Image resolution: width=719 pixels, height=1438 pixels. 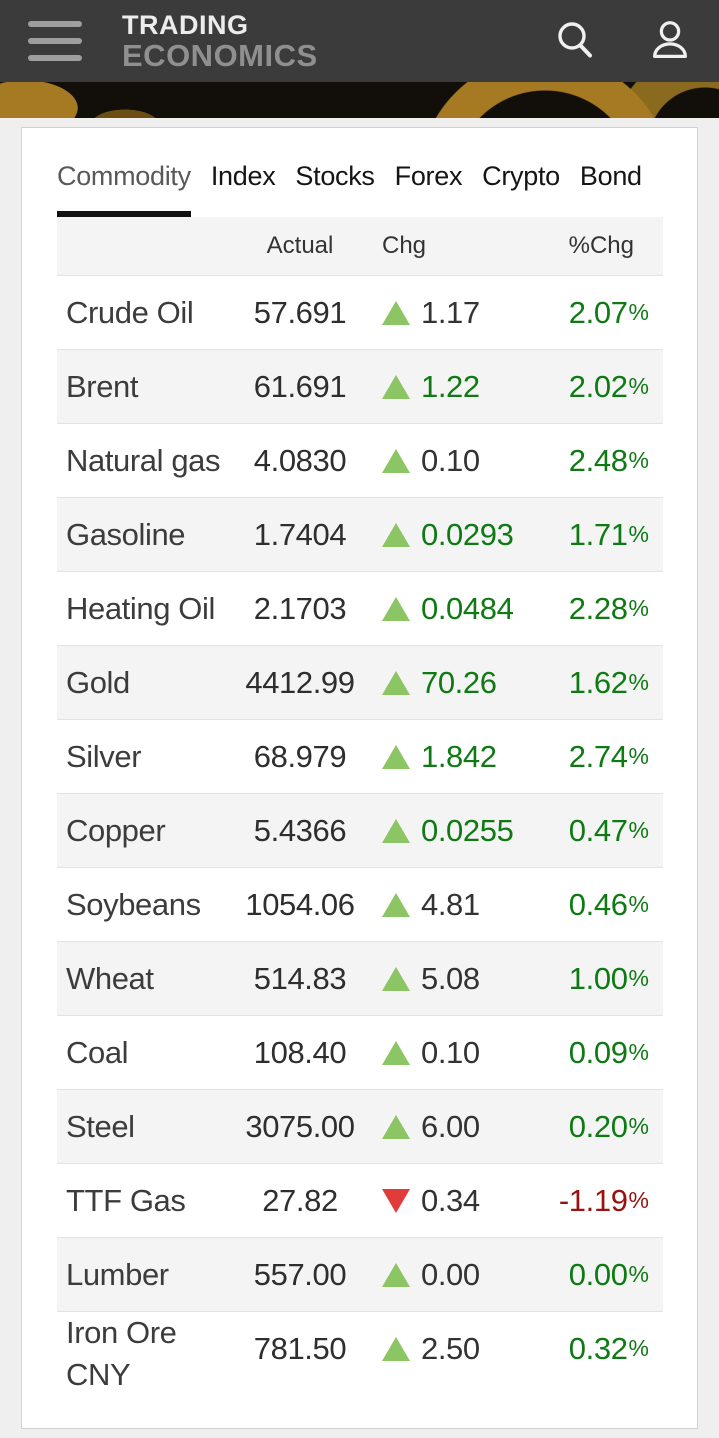 What do you see at coordinates (467, 830) in the screenshot?
I see `change-value: 0.0255` at bounding box center [467, 830].